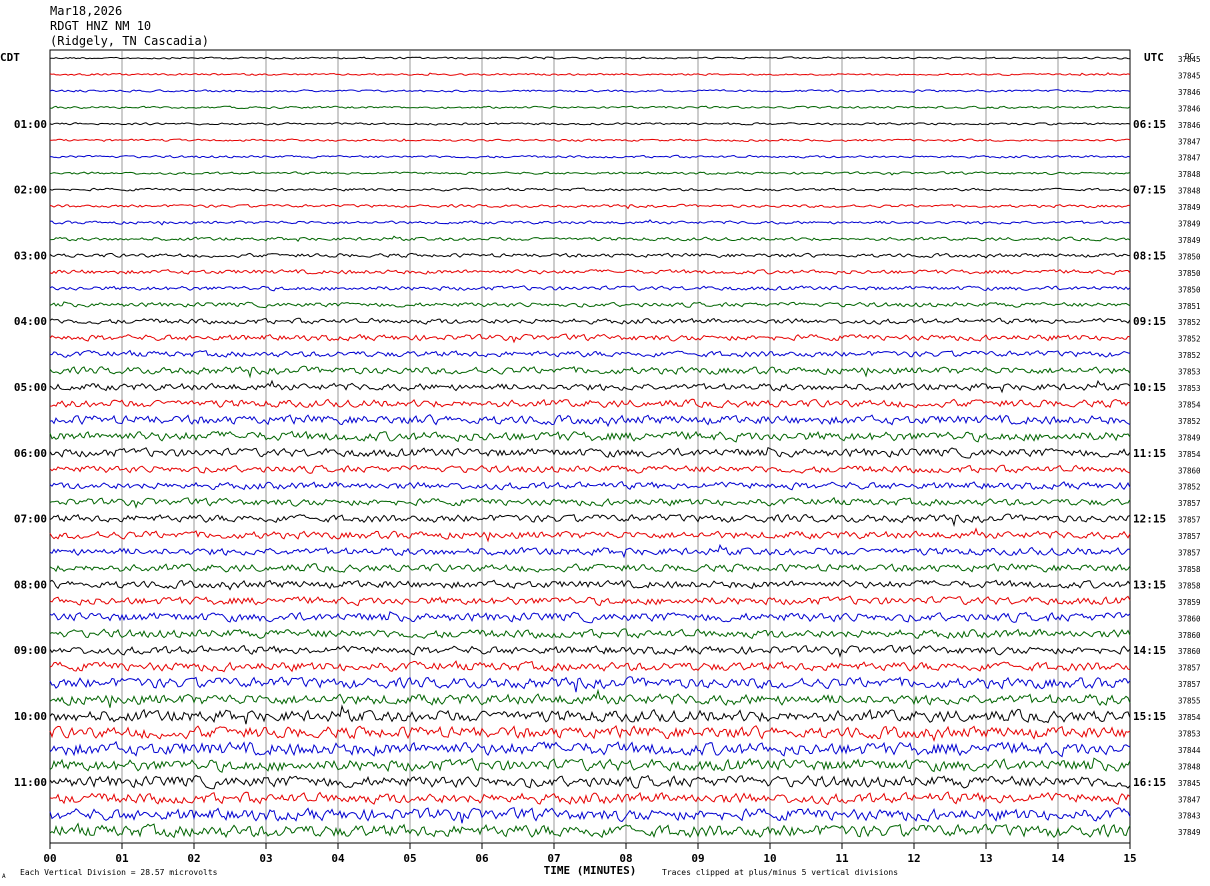 This screenshot has height=886, width=1210. What do you see at coordinates (1189, 816) in the screenshot?
I see `dc-offset-label: 37843` at bounding box center [1189, 816].